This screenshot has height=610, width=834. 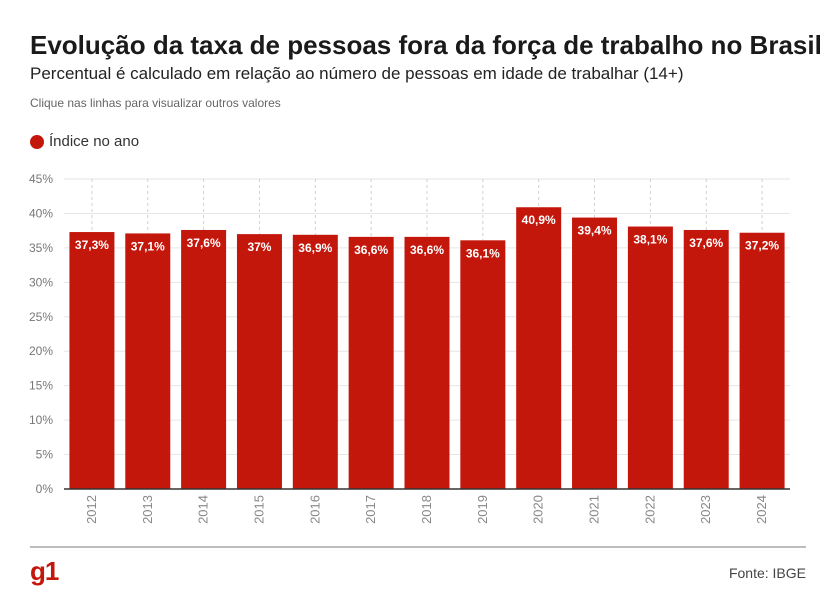 I want to click on footer-divider, so click(x=418, y=547).